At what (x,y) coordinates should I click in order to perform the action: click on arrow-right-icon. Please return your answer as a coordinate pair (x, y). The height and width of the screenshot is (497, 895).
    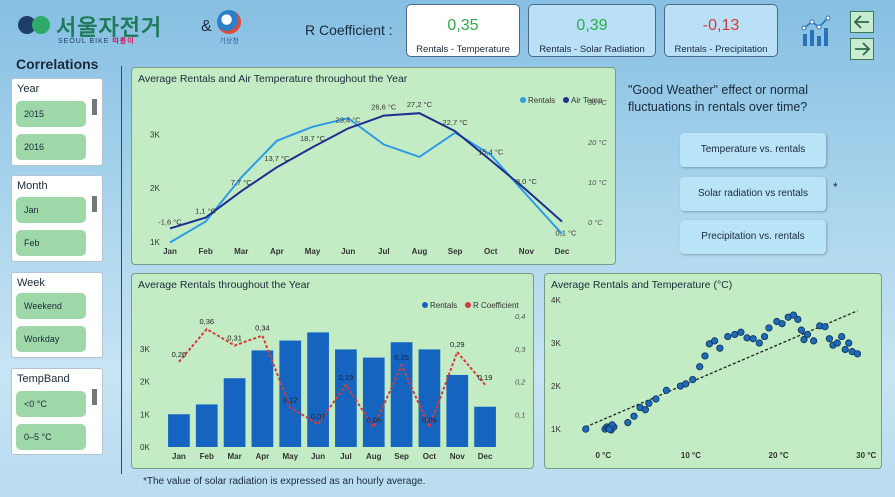
    Looking at the image, I should click on (863, 49).